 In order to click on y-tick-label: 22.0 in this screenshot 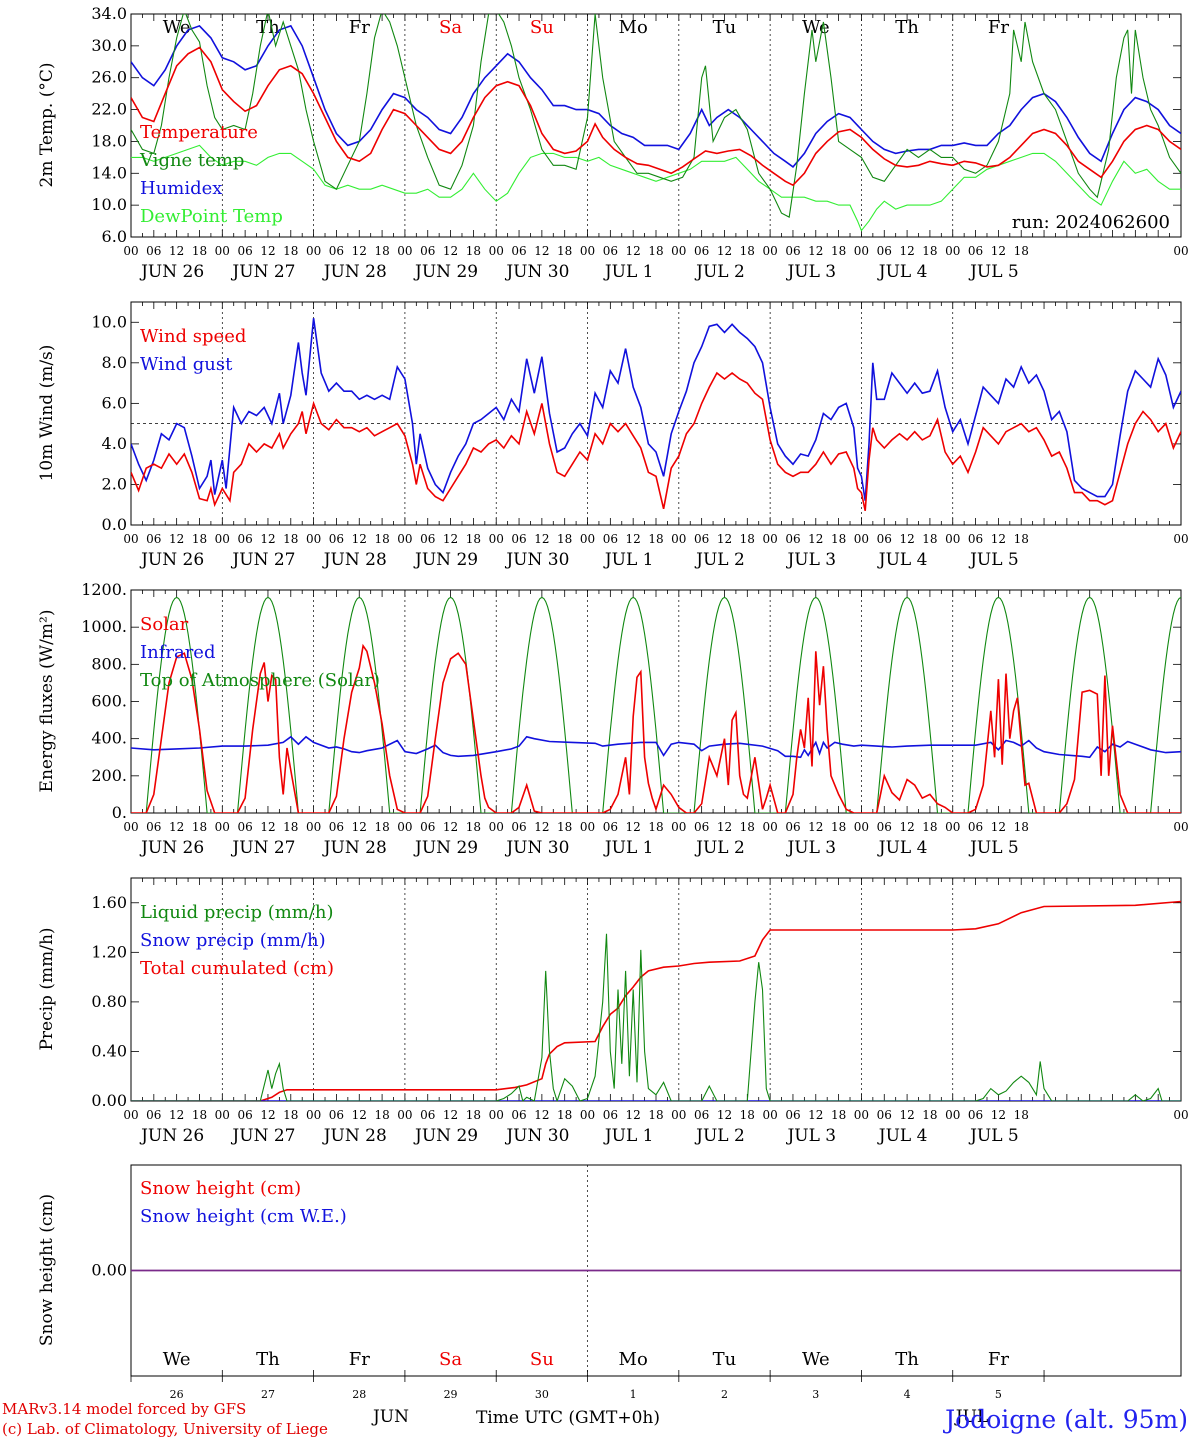, I will do `click(109, 109)`.